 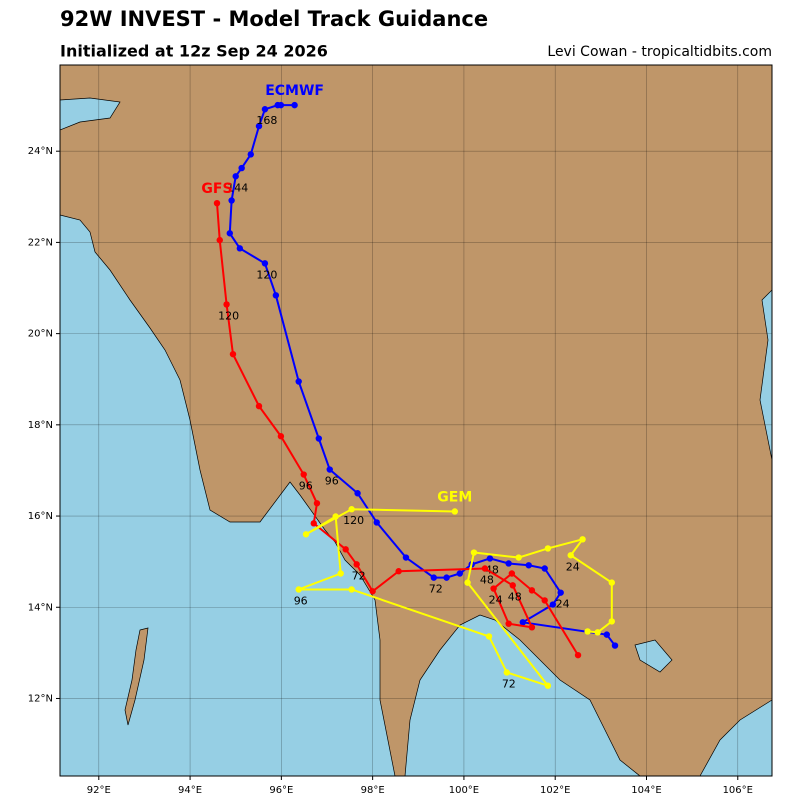 I want to click on model-label: GEM, so click(x=454, y=497).